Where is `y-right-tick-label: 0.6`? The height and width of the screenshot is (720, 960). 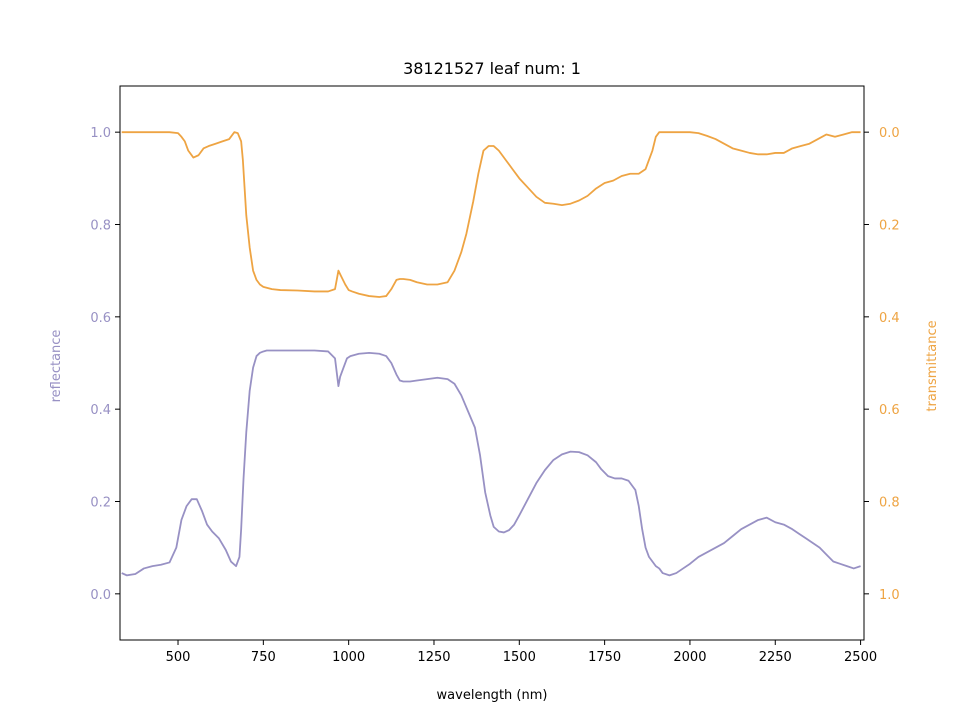 y-right-tick-label: 0.6 is located at coordinates (889, 410).